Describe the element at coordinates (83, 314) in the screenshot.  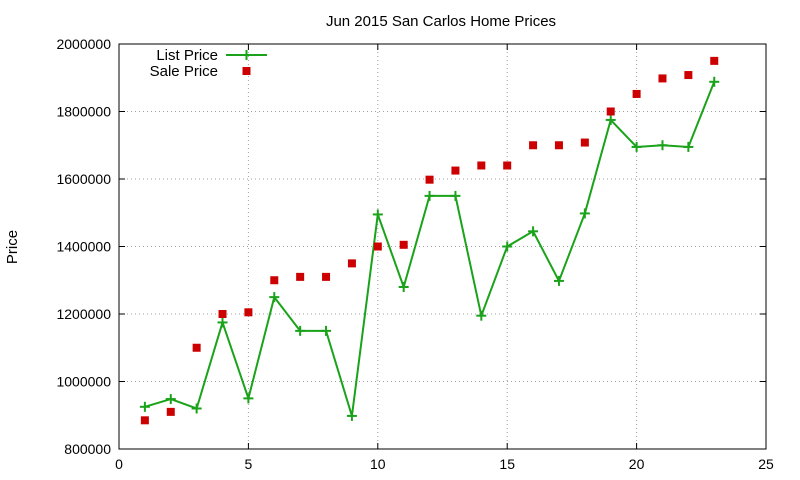
I see `y-tick-label: 1200000` at that location.